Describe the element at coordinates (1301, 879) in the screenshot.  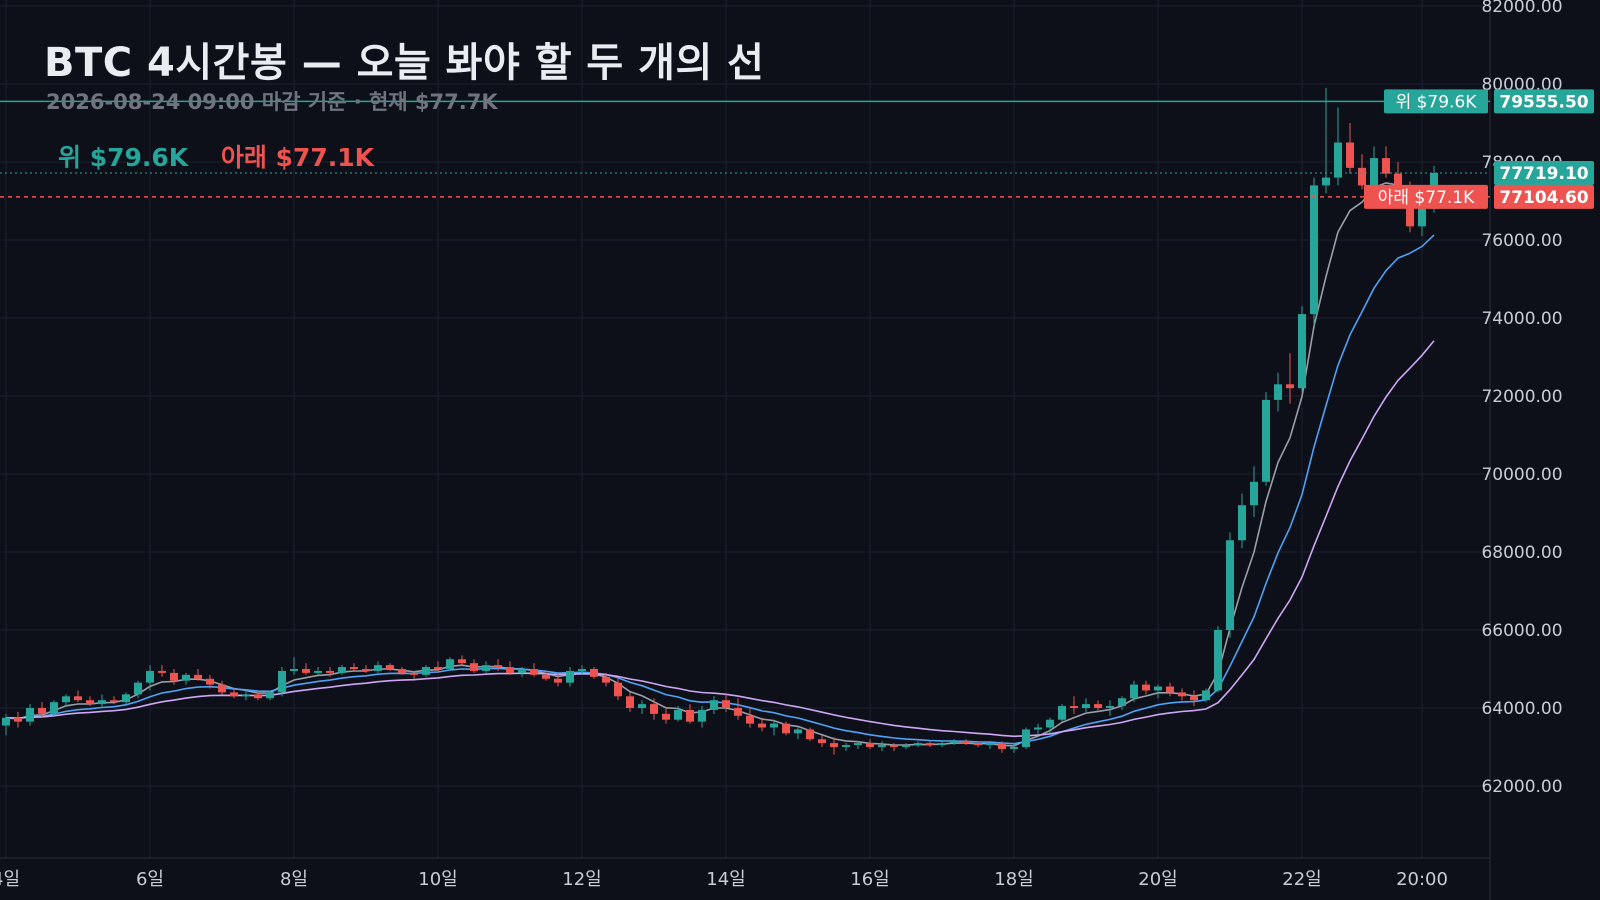
I see `x-tick-label: 22일` at that location.